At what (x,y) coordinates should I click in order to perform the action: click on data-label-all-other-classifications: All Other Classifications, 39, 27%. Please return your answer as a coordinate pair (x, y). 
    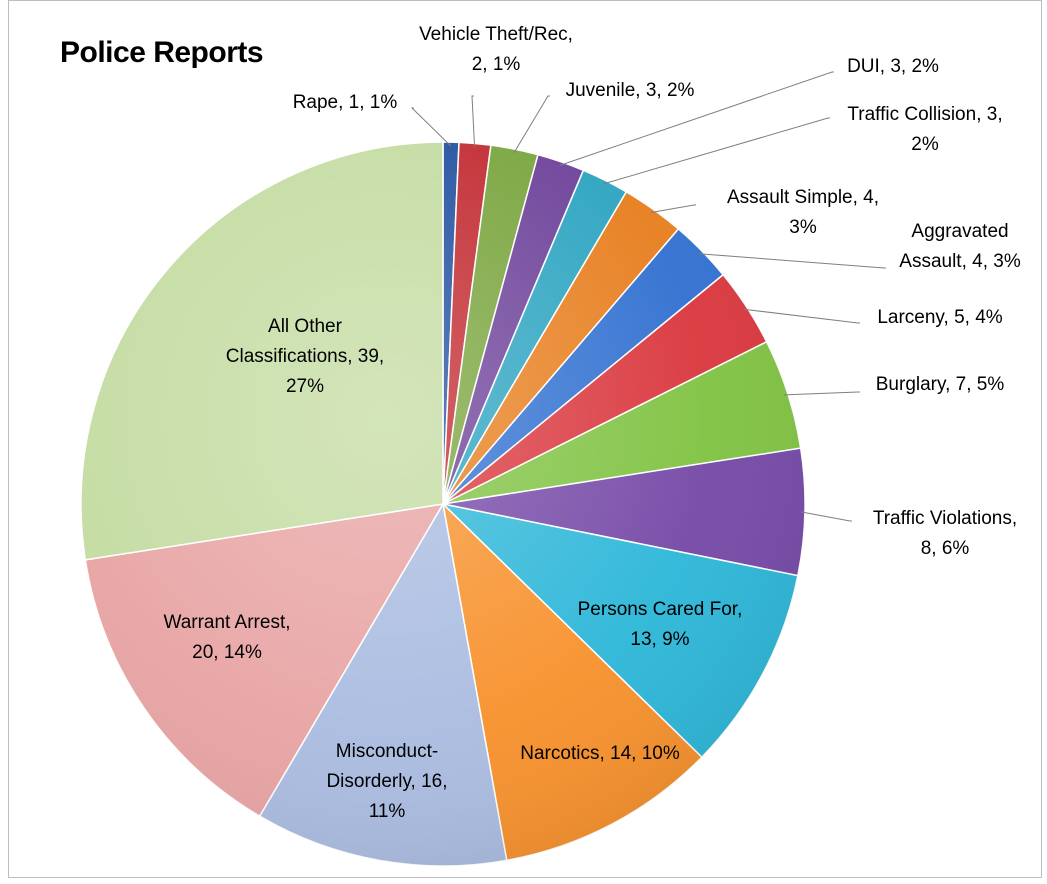
    Looking at the image, I should click on (305, 356).